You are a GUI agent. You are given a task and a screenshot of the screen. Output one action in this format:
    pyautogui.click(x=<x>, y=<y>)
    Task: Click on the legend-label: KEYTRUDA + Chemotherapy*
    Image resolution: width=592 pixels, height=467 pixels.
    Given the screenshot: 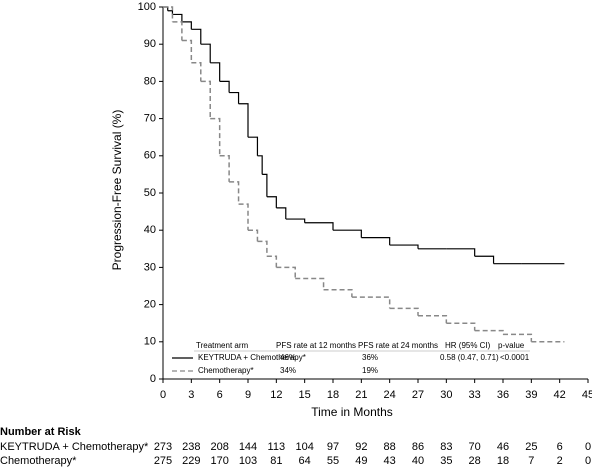 What is the action you would take?
    pyautogui.click(x=252, y=357)
    